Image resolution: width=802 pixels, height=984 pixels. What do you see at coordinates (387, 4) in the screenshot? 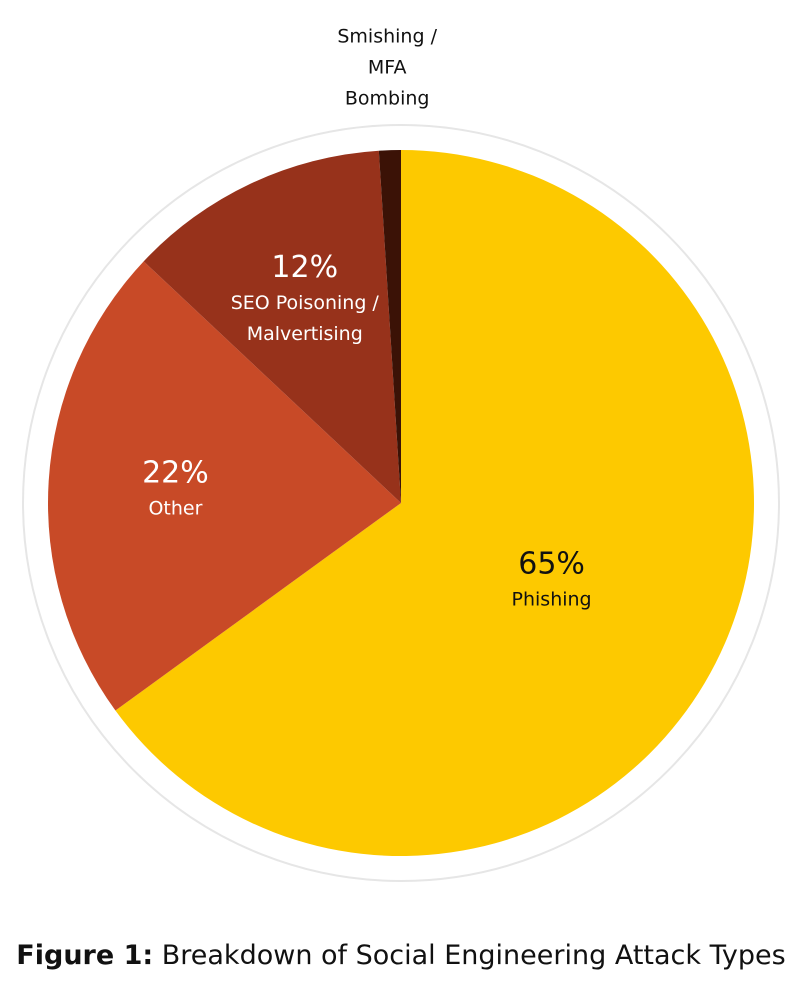
I see `value-label: 1%` at bounding box center [387, 4].